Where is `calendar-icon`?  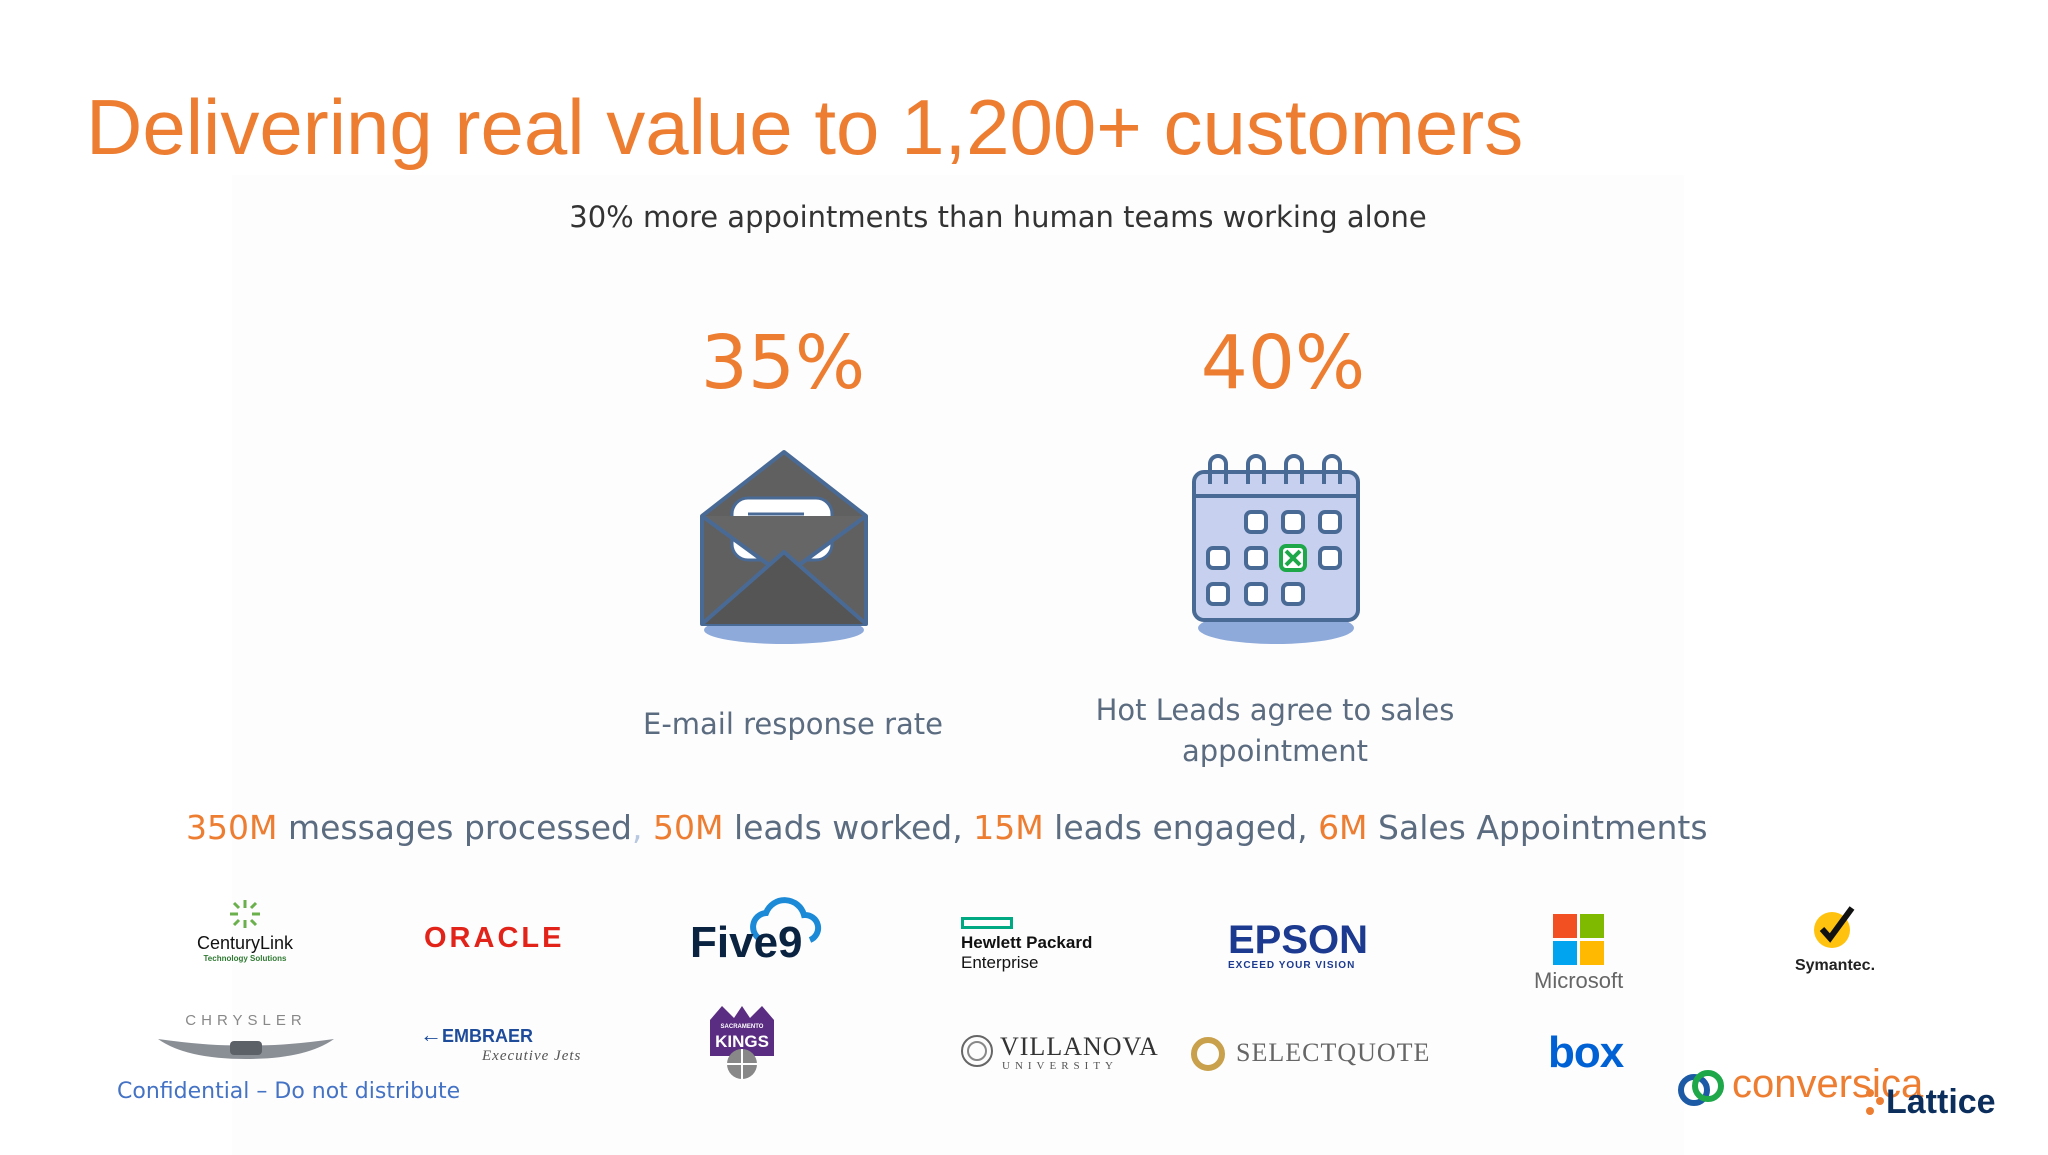
calendar-icon is located at coordinates (1276, 549).